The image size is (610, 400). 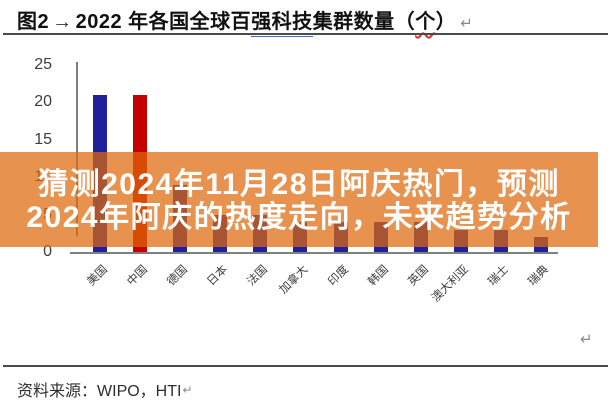 I want to click on x-category-label: 瑞典, so click(x=537, y=275).